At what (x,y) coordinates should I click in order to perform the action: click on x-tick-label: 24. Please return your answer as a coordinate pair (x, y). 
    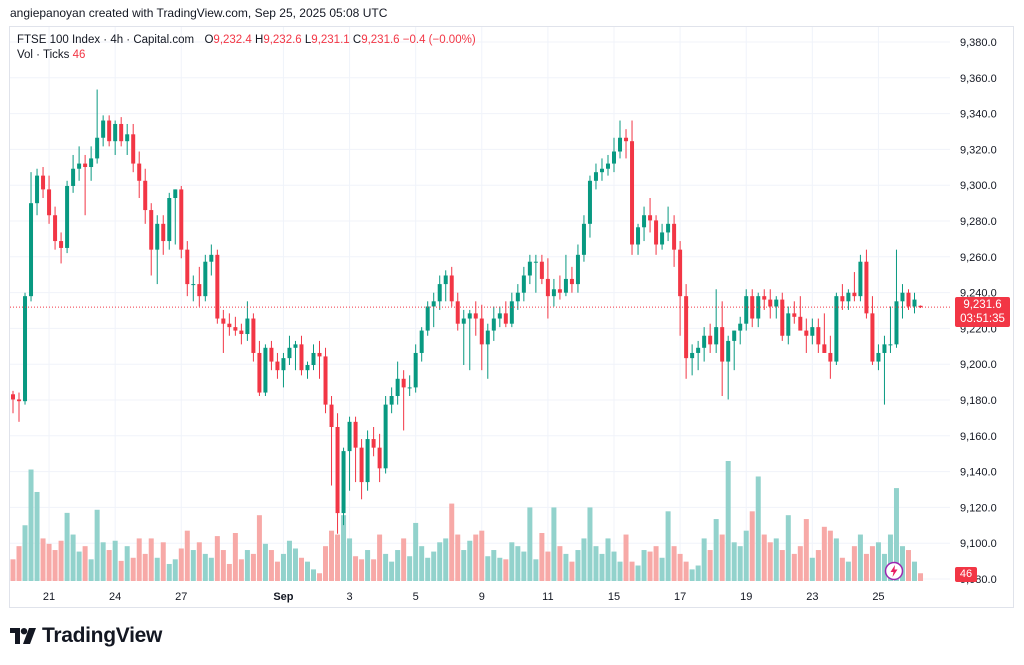
    Looking at the image, I should click on (115, 597).